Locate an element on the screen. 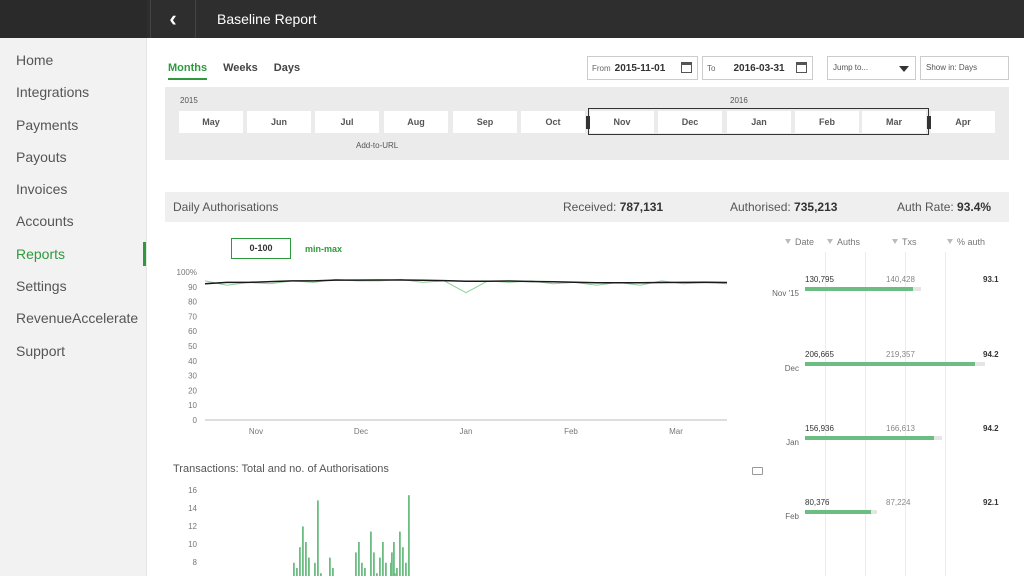 The width and height of the screenshot is (1024, 576). range-zoom-button: 0-100 is located at coordinates (261, 248).